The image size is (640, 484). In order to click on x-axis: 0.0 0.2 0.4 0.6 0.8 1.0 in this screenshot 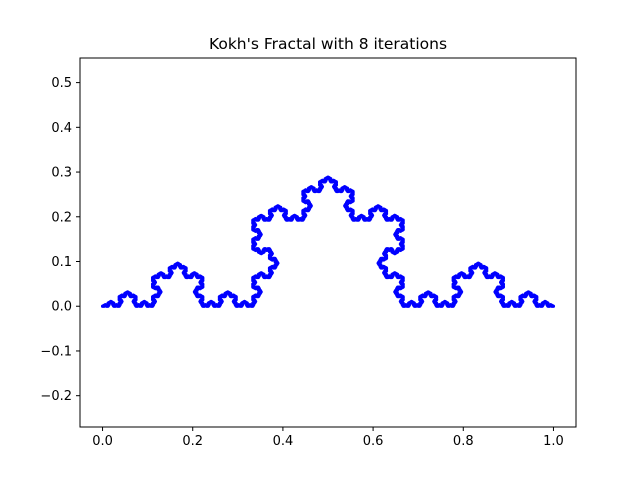, I will do `click(328, 438)`.